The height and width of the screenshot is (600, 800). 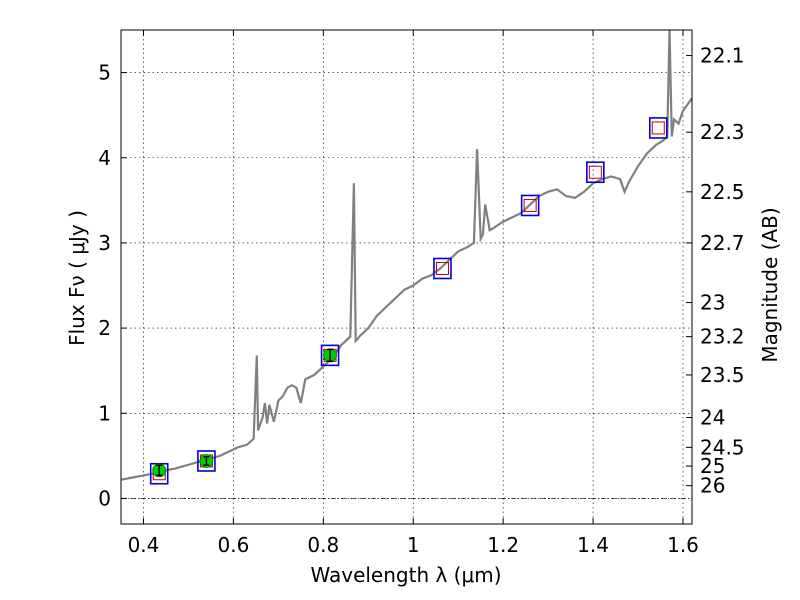 I want to click on x-tick-label: 0.6, so click(x=233, y=545).